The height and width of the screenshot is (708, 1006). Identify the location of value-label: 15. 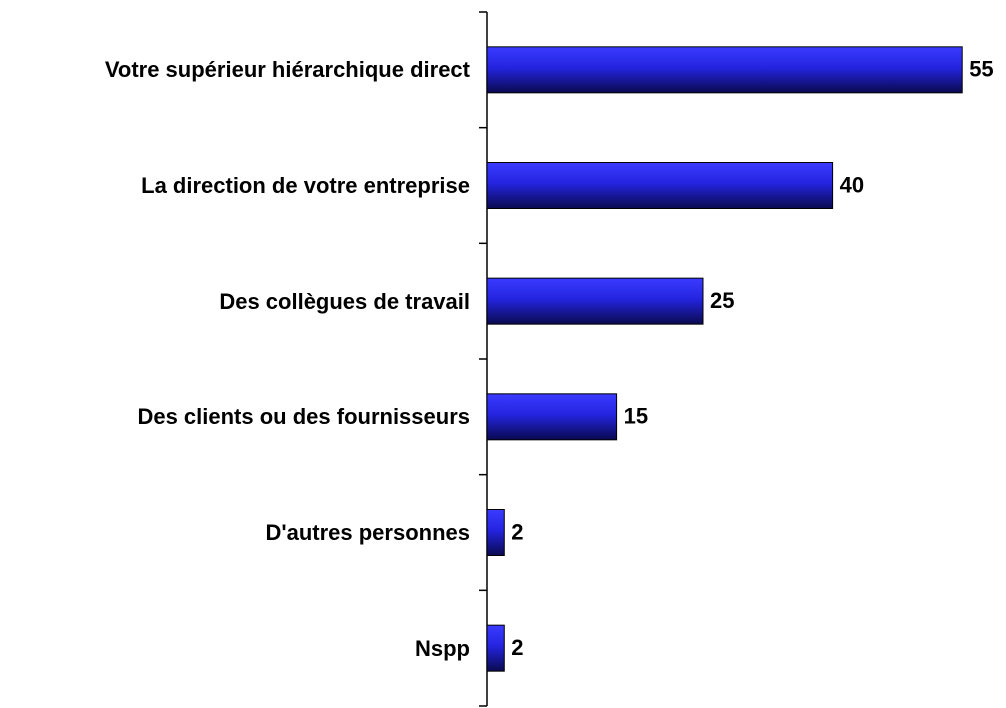
(636, 416).